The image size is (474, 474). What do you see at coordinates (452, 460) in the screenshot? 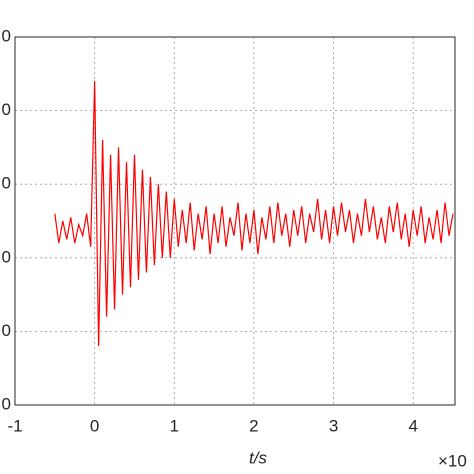
I see `x-multiplier: ×10` at bounding box center [452, 460].